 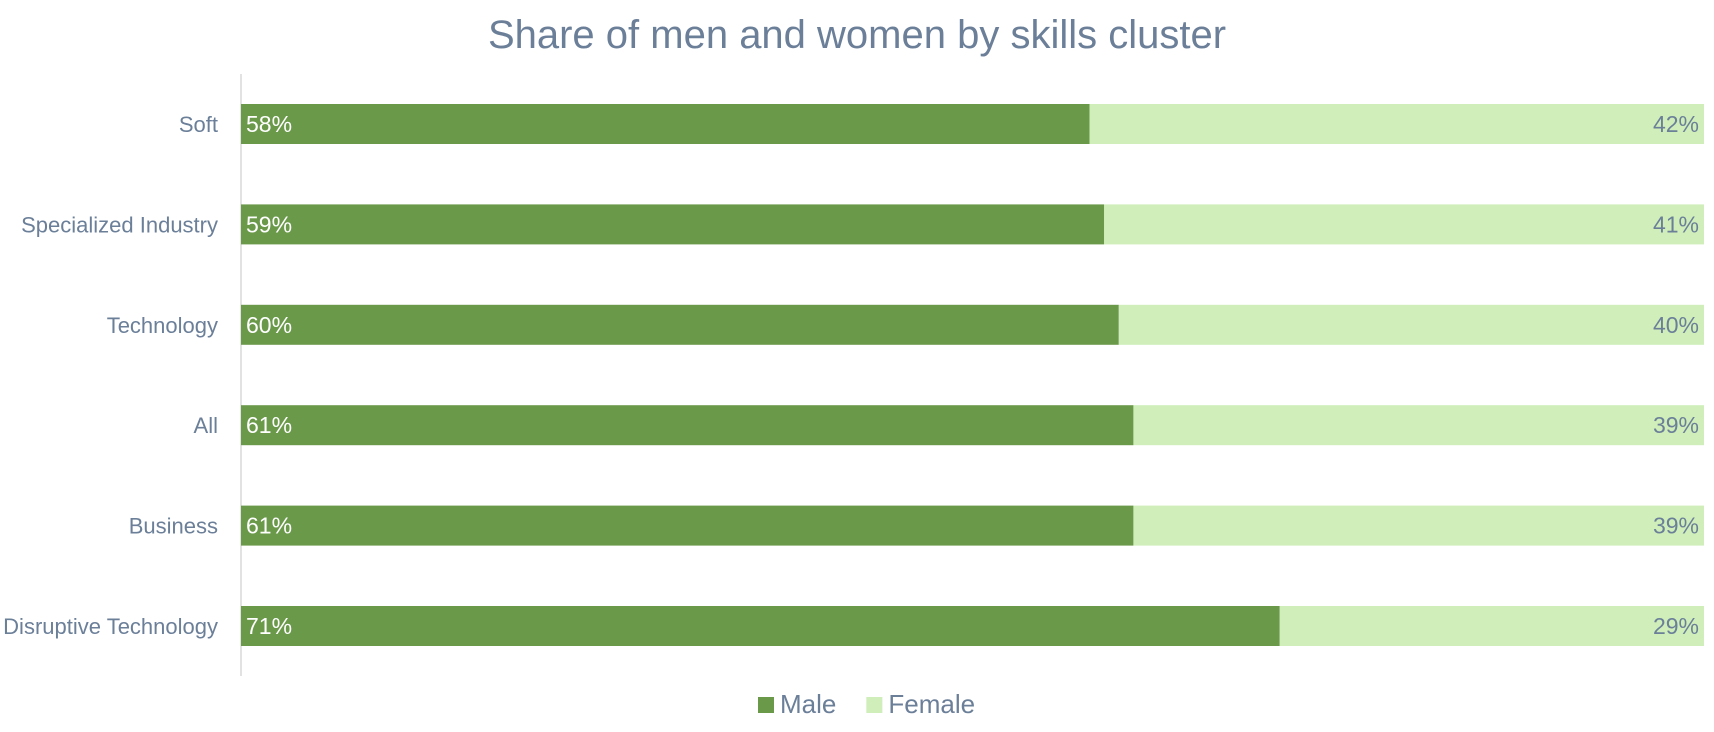 What do you see at coordinates (206, 425) in the screenshot?
I see `category-label-all: All` at bounding box center [206, 425].